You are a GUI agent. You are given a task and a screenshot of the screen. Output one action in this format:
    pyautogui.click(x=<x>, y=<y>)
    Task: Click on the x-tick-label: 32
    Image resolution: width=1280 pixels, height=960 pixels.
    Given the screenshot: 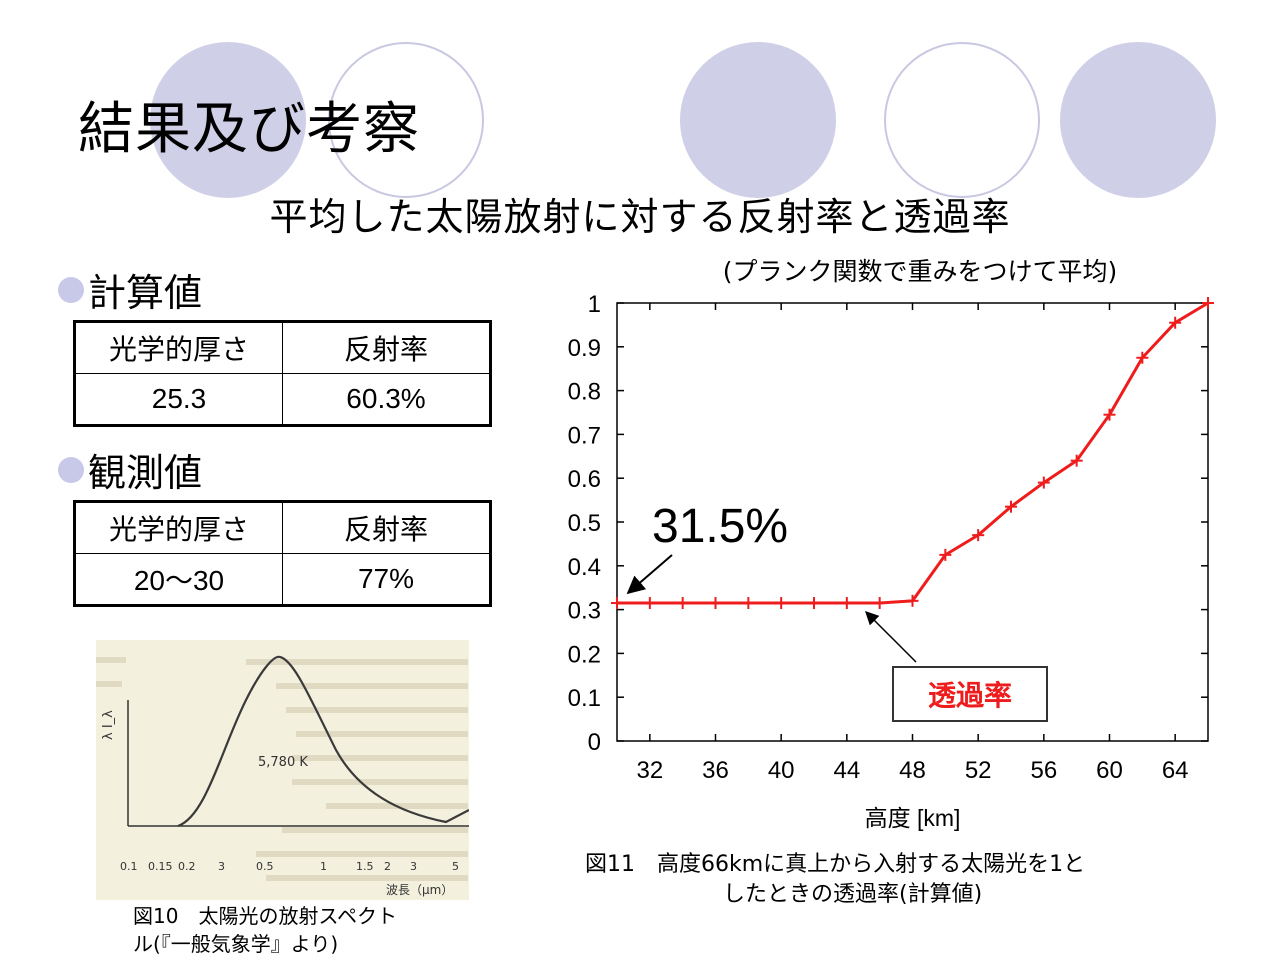 What is the action you would take?
    pyautogui.click(x=649, y=770)
    